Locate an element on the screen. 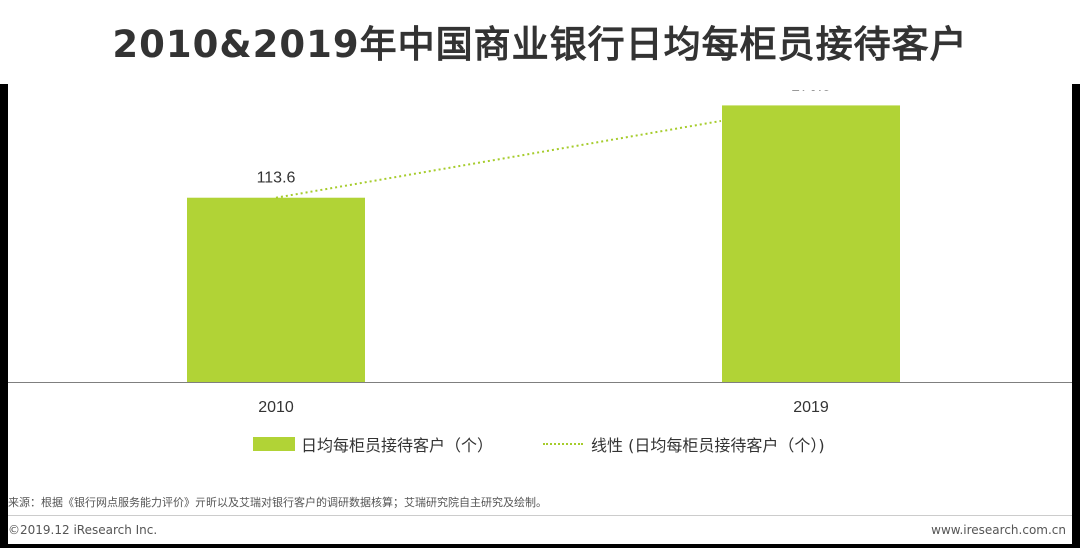 The image size is (1080, 548). legend-label-trend: 线性 (日均每柜员接待客户（个）) is located at coordinates (708, 445).